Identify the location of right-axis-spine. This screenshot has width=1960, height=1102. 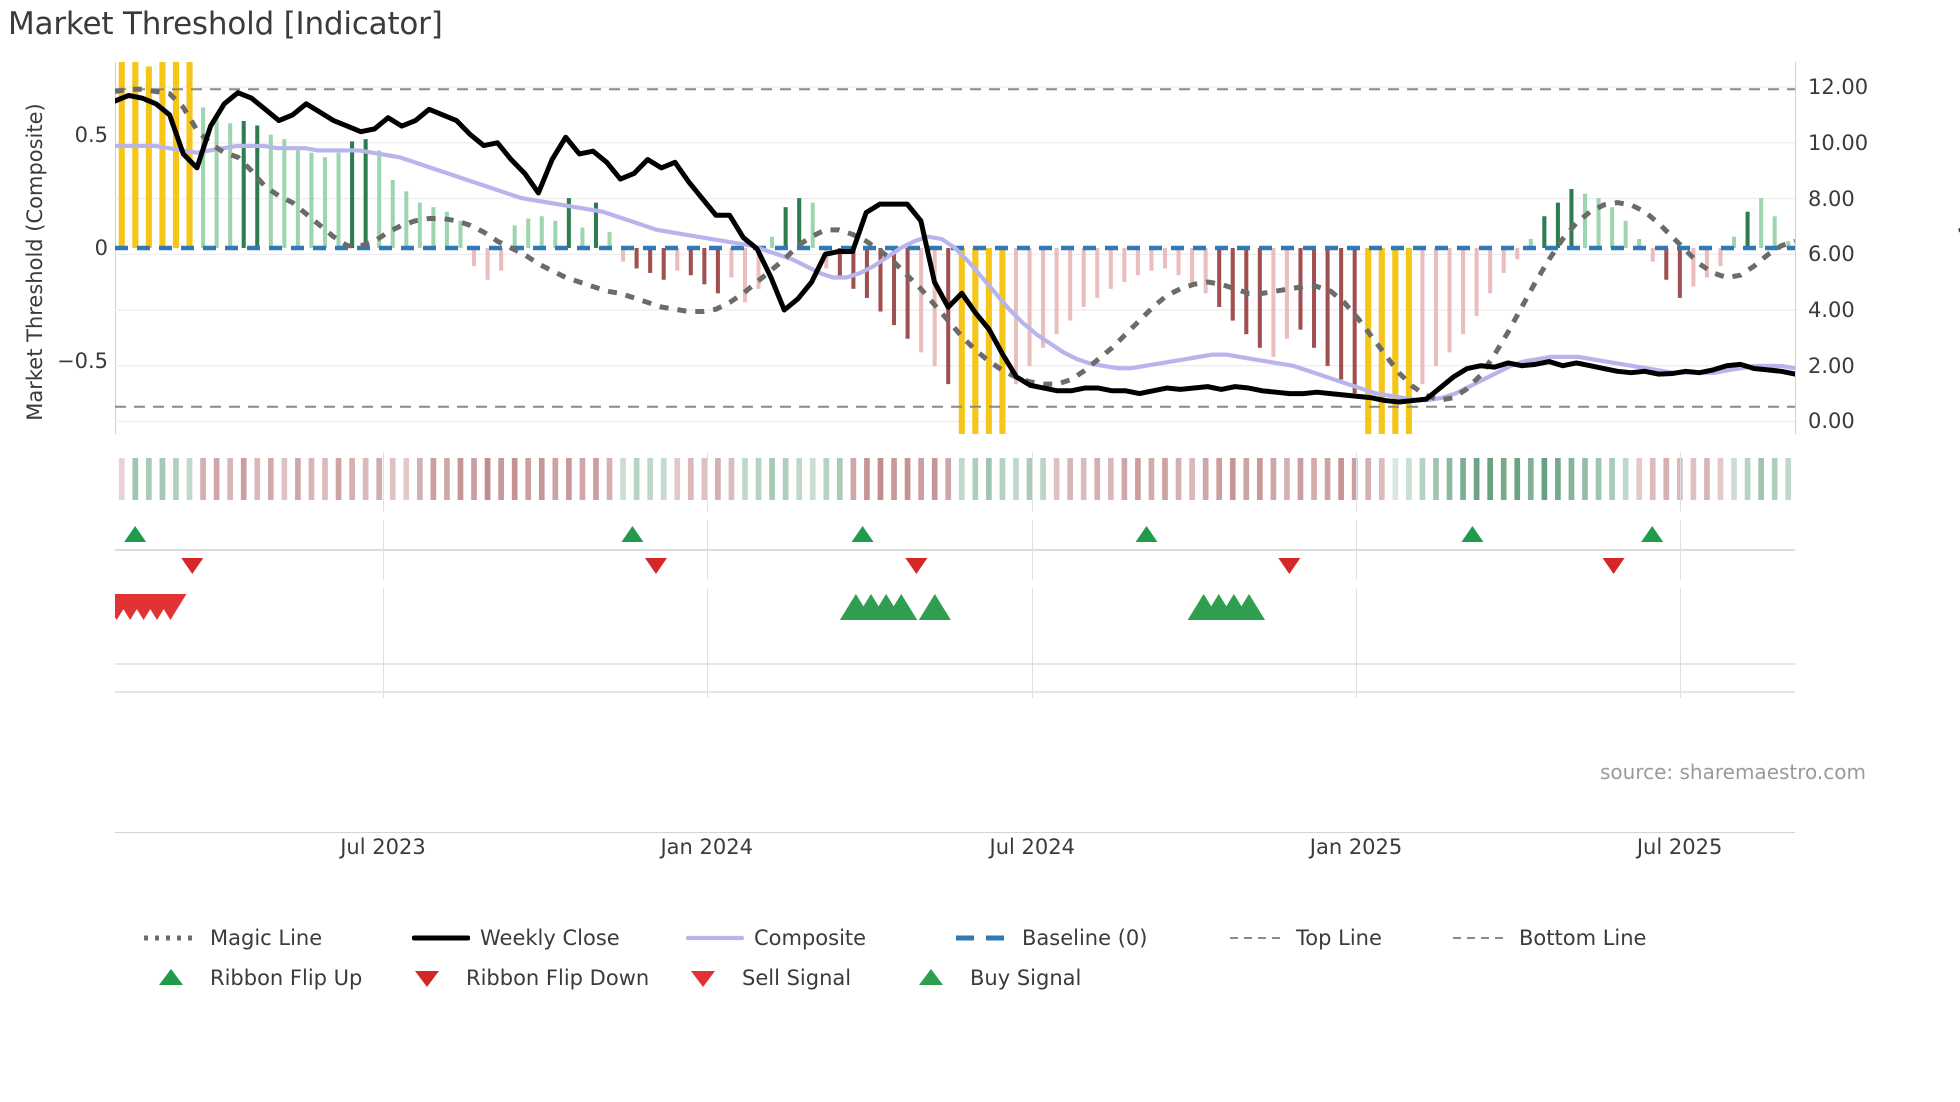
(1795, 248).